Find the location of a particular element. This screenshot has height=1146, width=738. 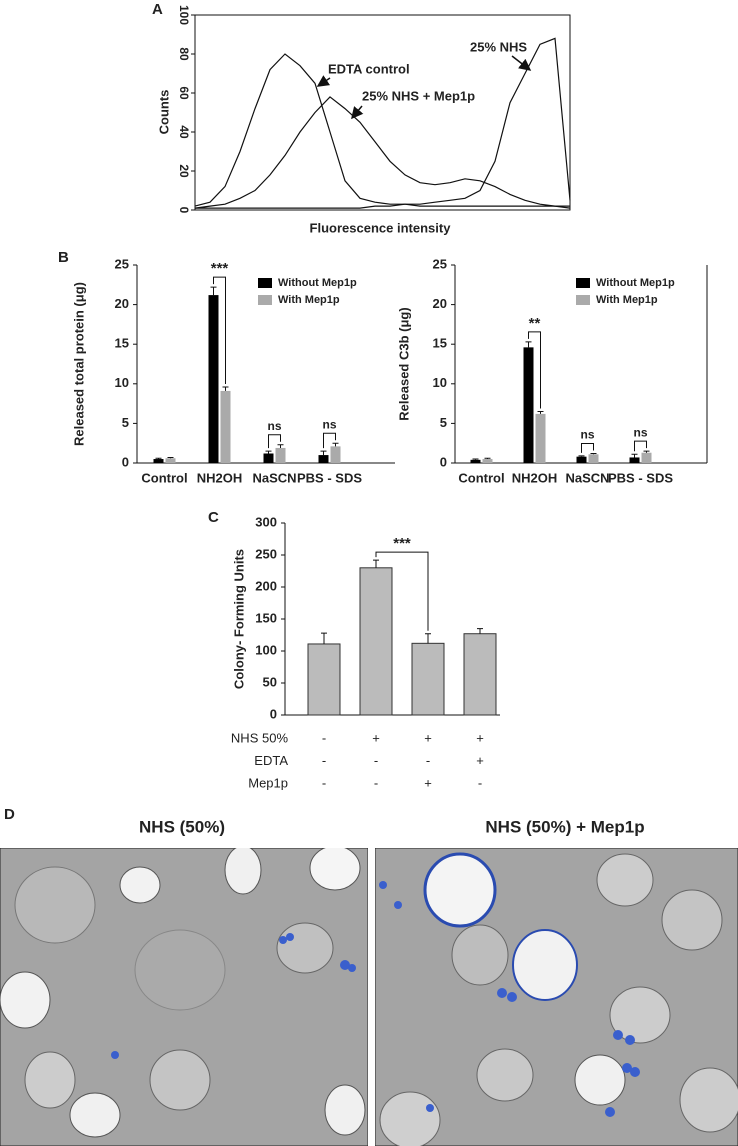

y-axis-label: Colony- Forming Units is located at coordinates (238, 619).